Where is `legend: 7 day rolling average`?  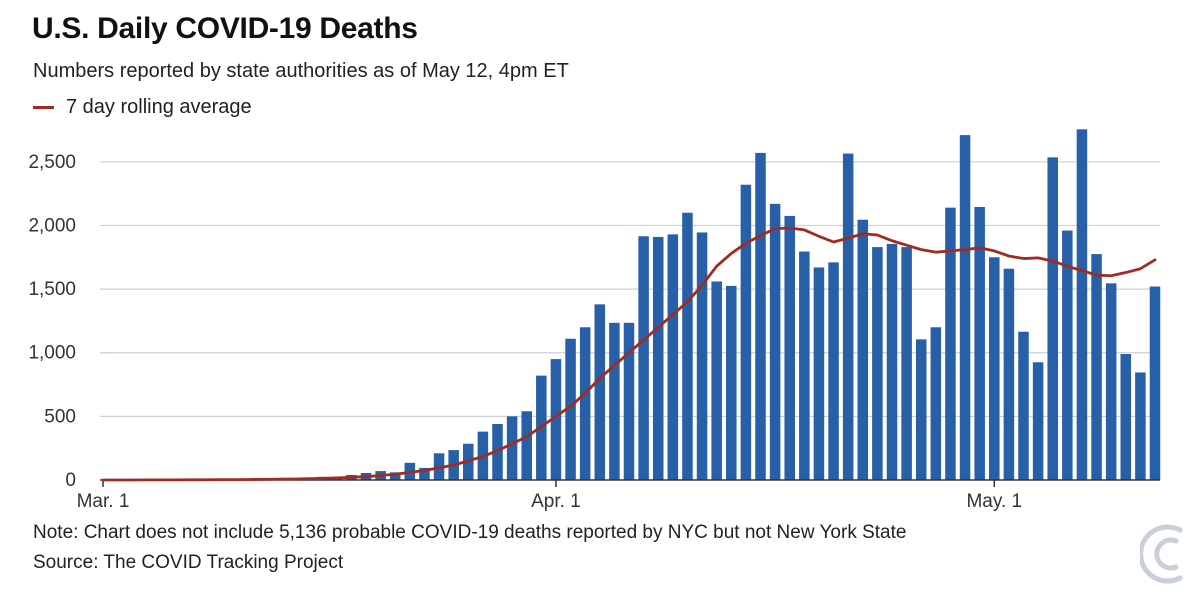 legend: 7 day rolling average is located at coordinates (142, 107).